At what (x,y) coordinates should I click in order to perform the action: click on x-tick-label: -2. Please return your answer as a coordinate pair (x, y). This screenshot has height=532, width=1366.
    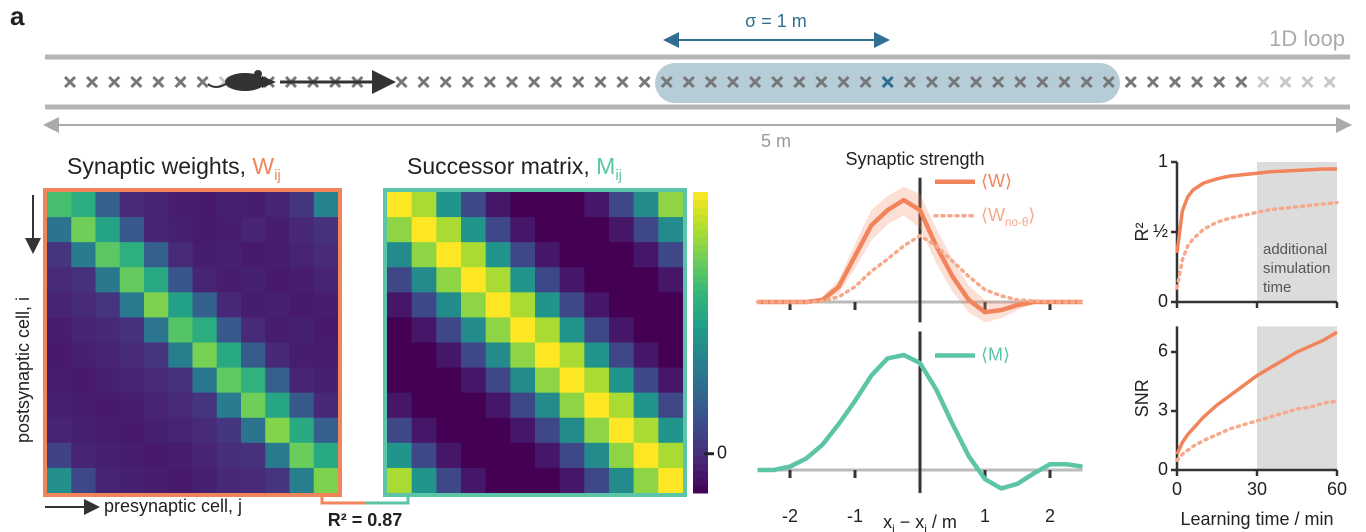
    Looking at the image, I should click on (790, 516).